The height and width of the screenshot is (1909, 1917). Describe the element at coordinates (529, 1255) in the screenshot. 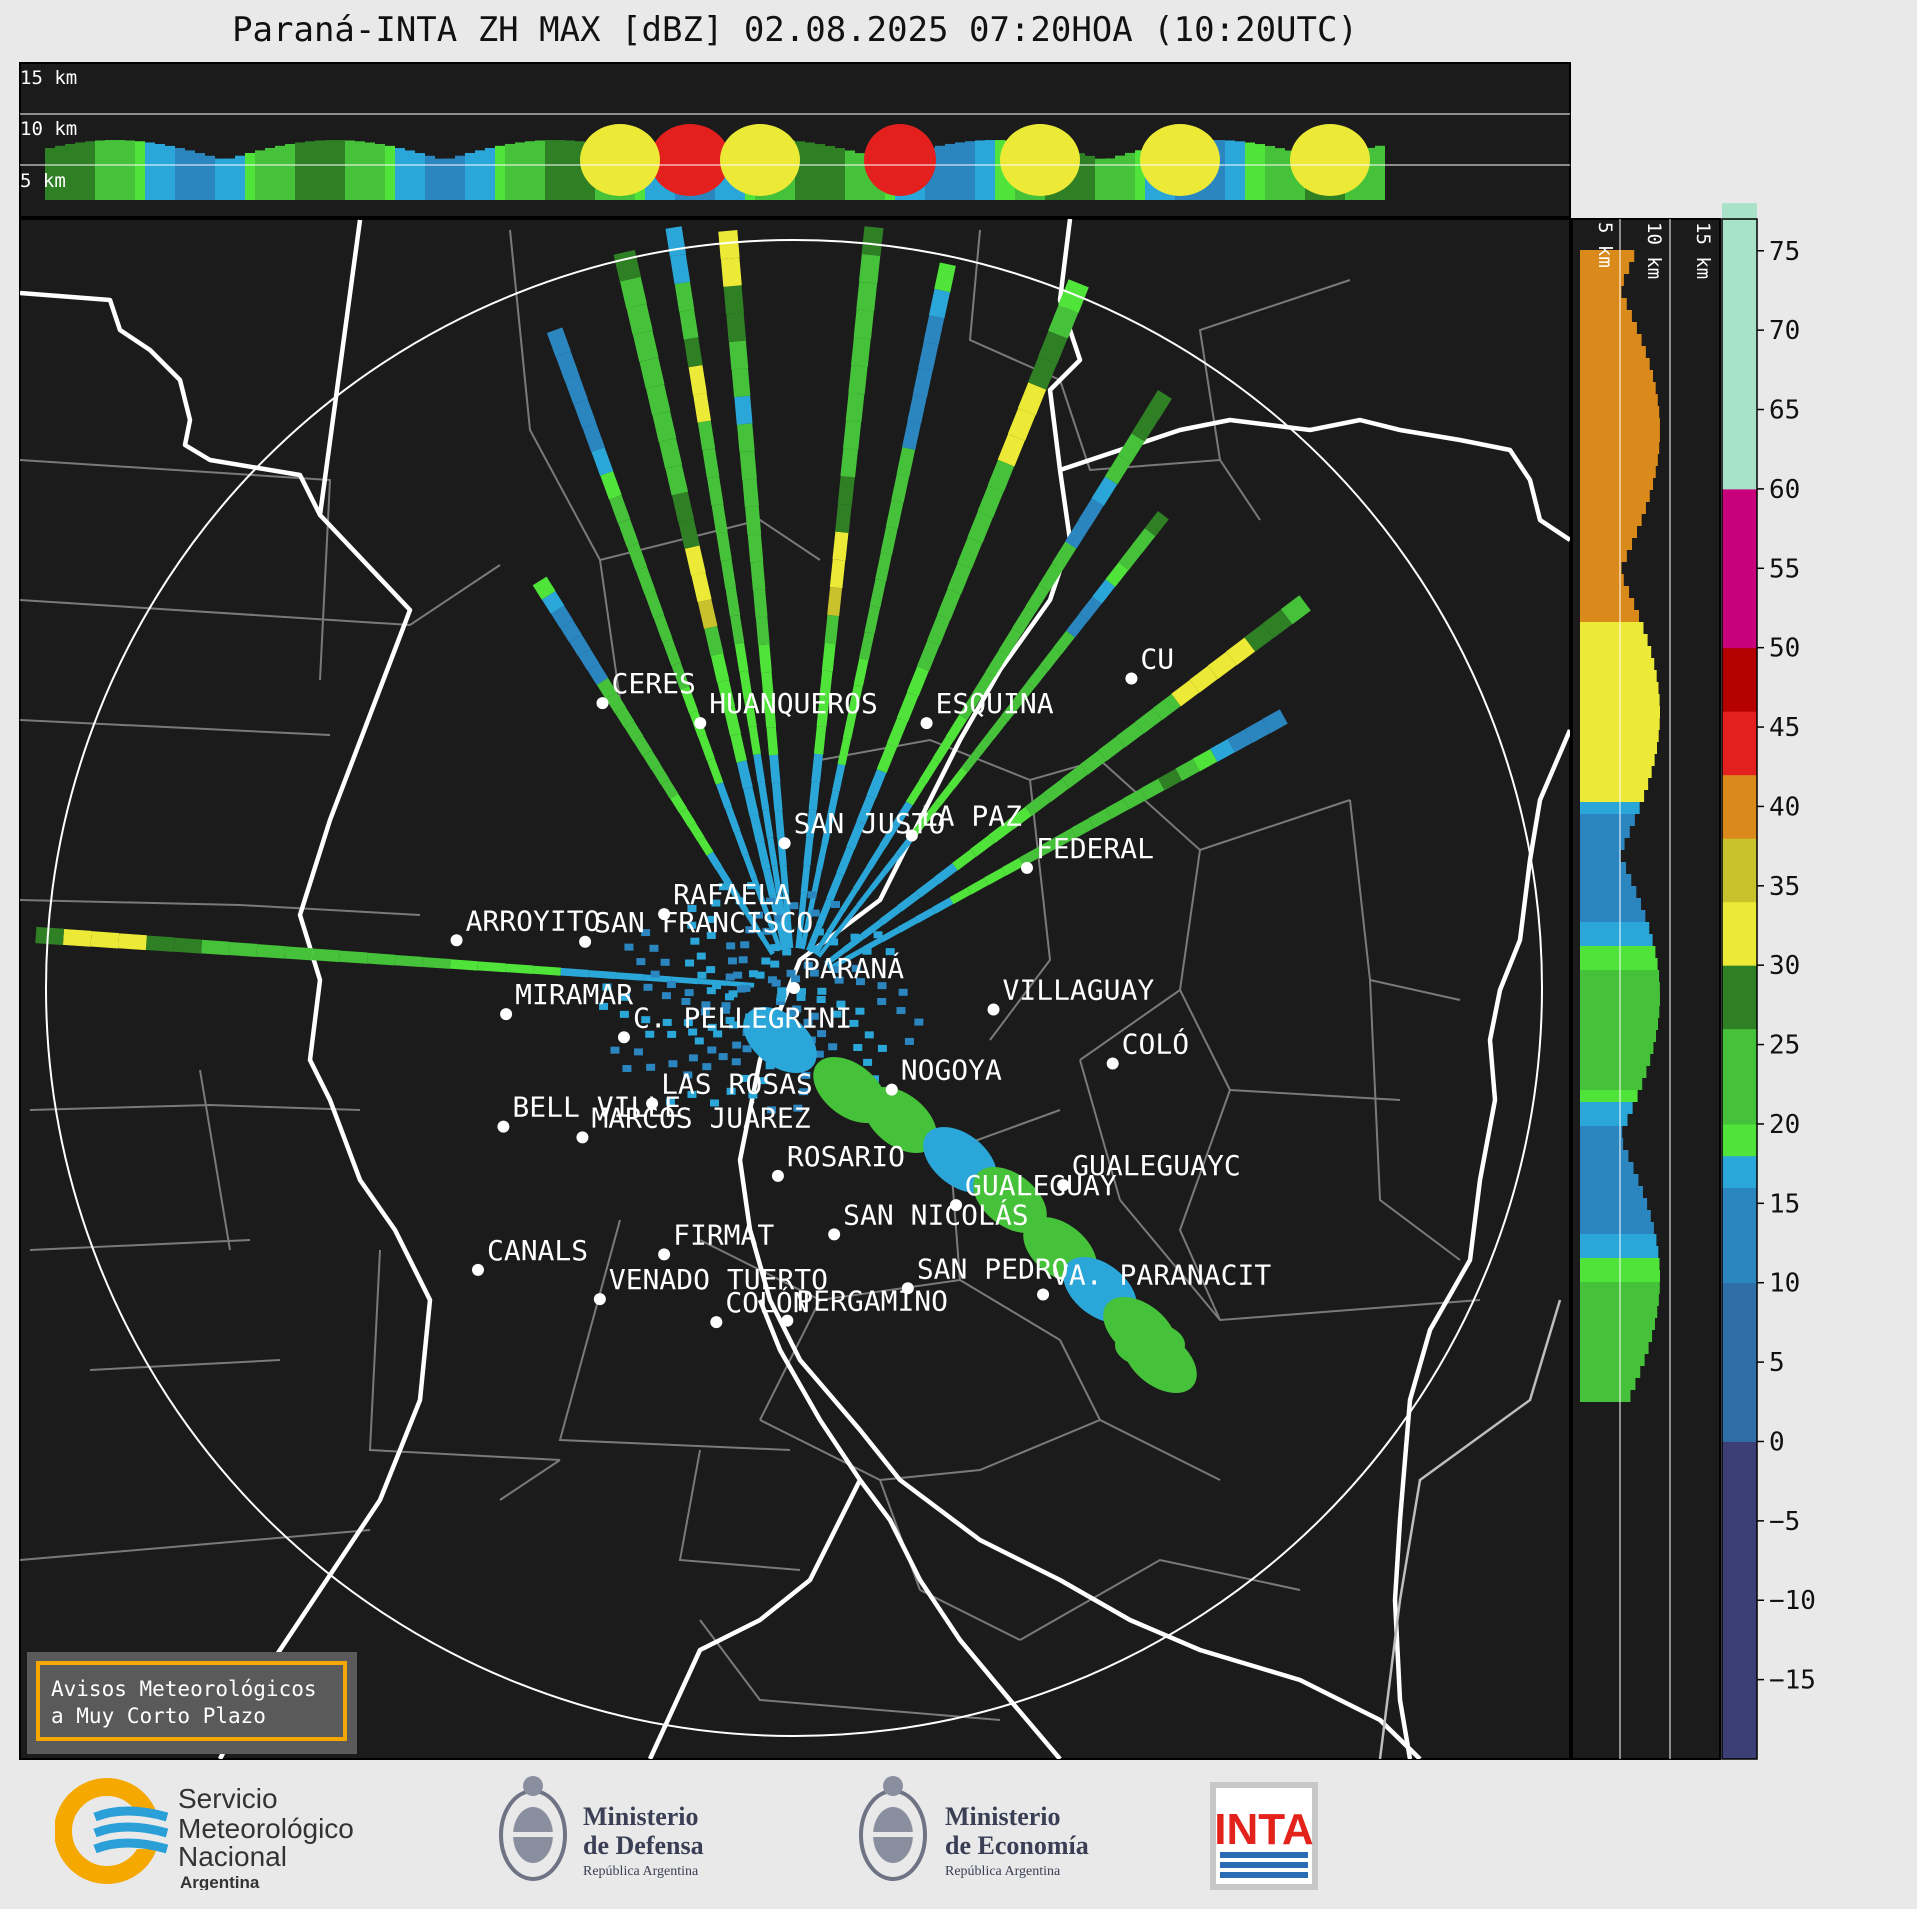

I see `city-marker: CANALS` at that location.